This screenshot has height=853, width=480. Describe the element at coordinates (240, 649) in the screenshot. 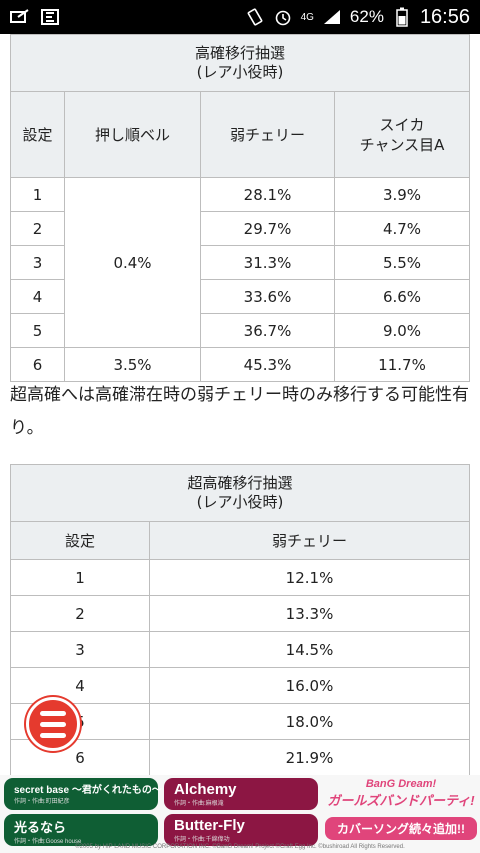

I see `table-row: 3 14.5%` at that location.